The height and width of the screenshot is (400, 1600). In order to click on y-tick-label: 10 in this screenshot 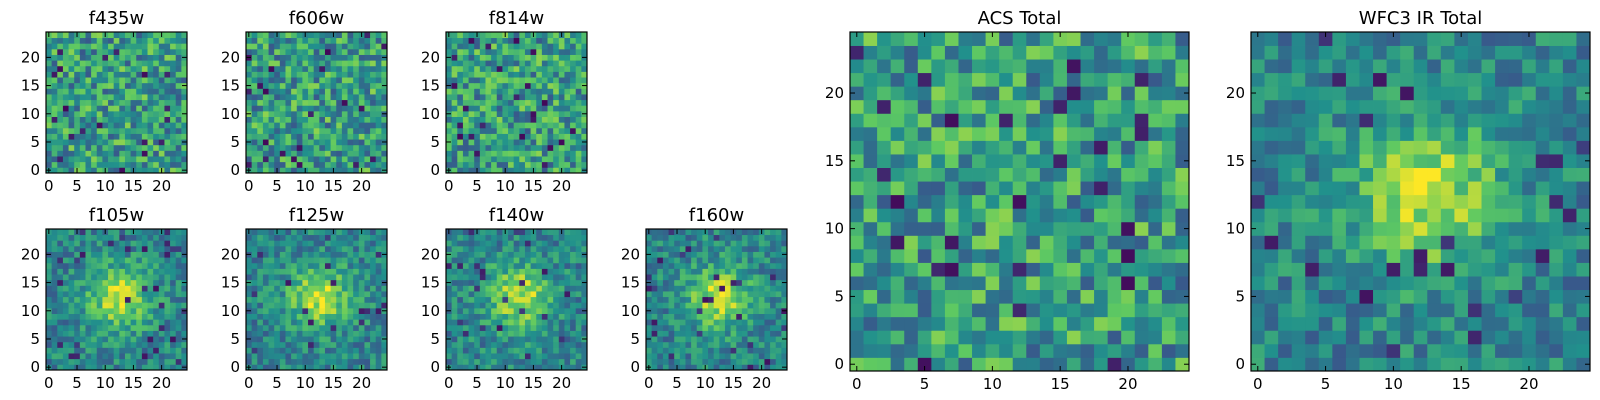, I will do `click(30, 114)`.